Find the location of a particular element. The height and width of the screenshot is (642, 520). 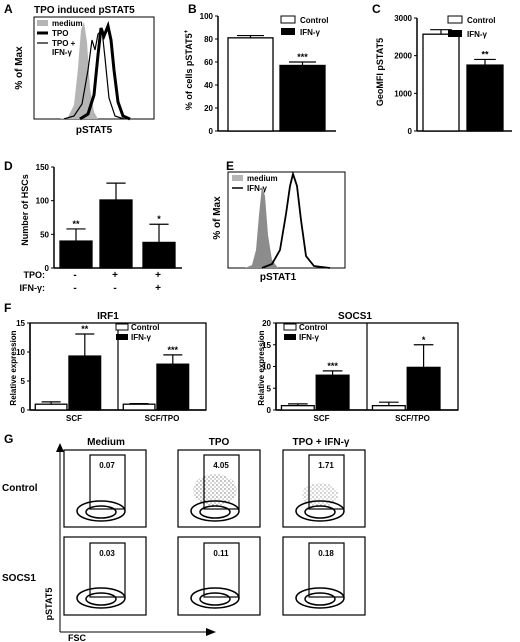

y-tick-label: 150 is located at coordinates (43, 167).